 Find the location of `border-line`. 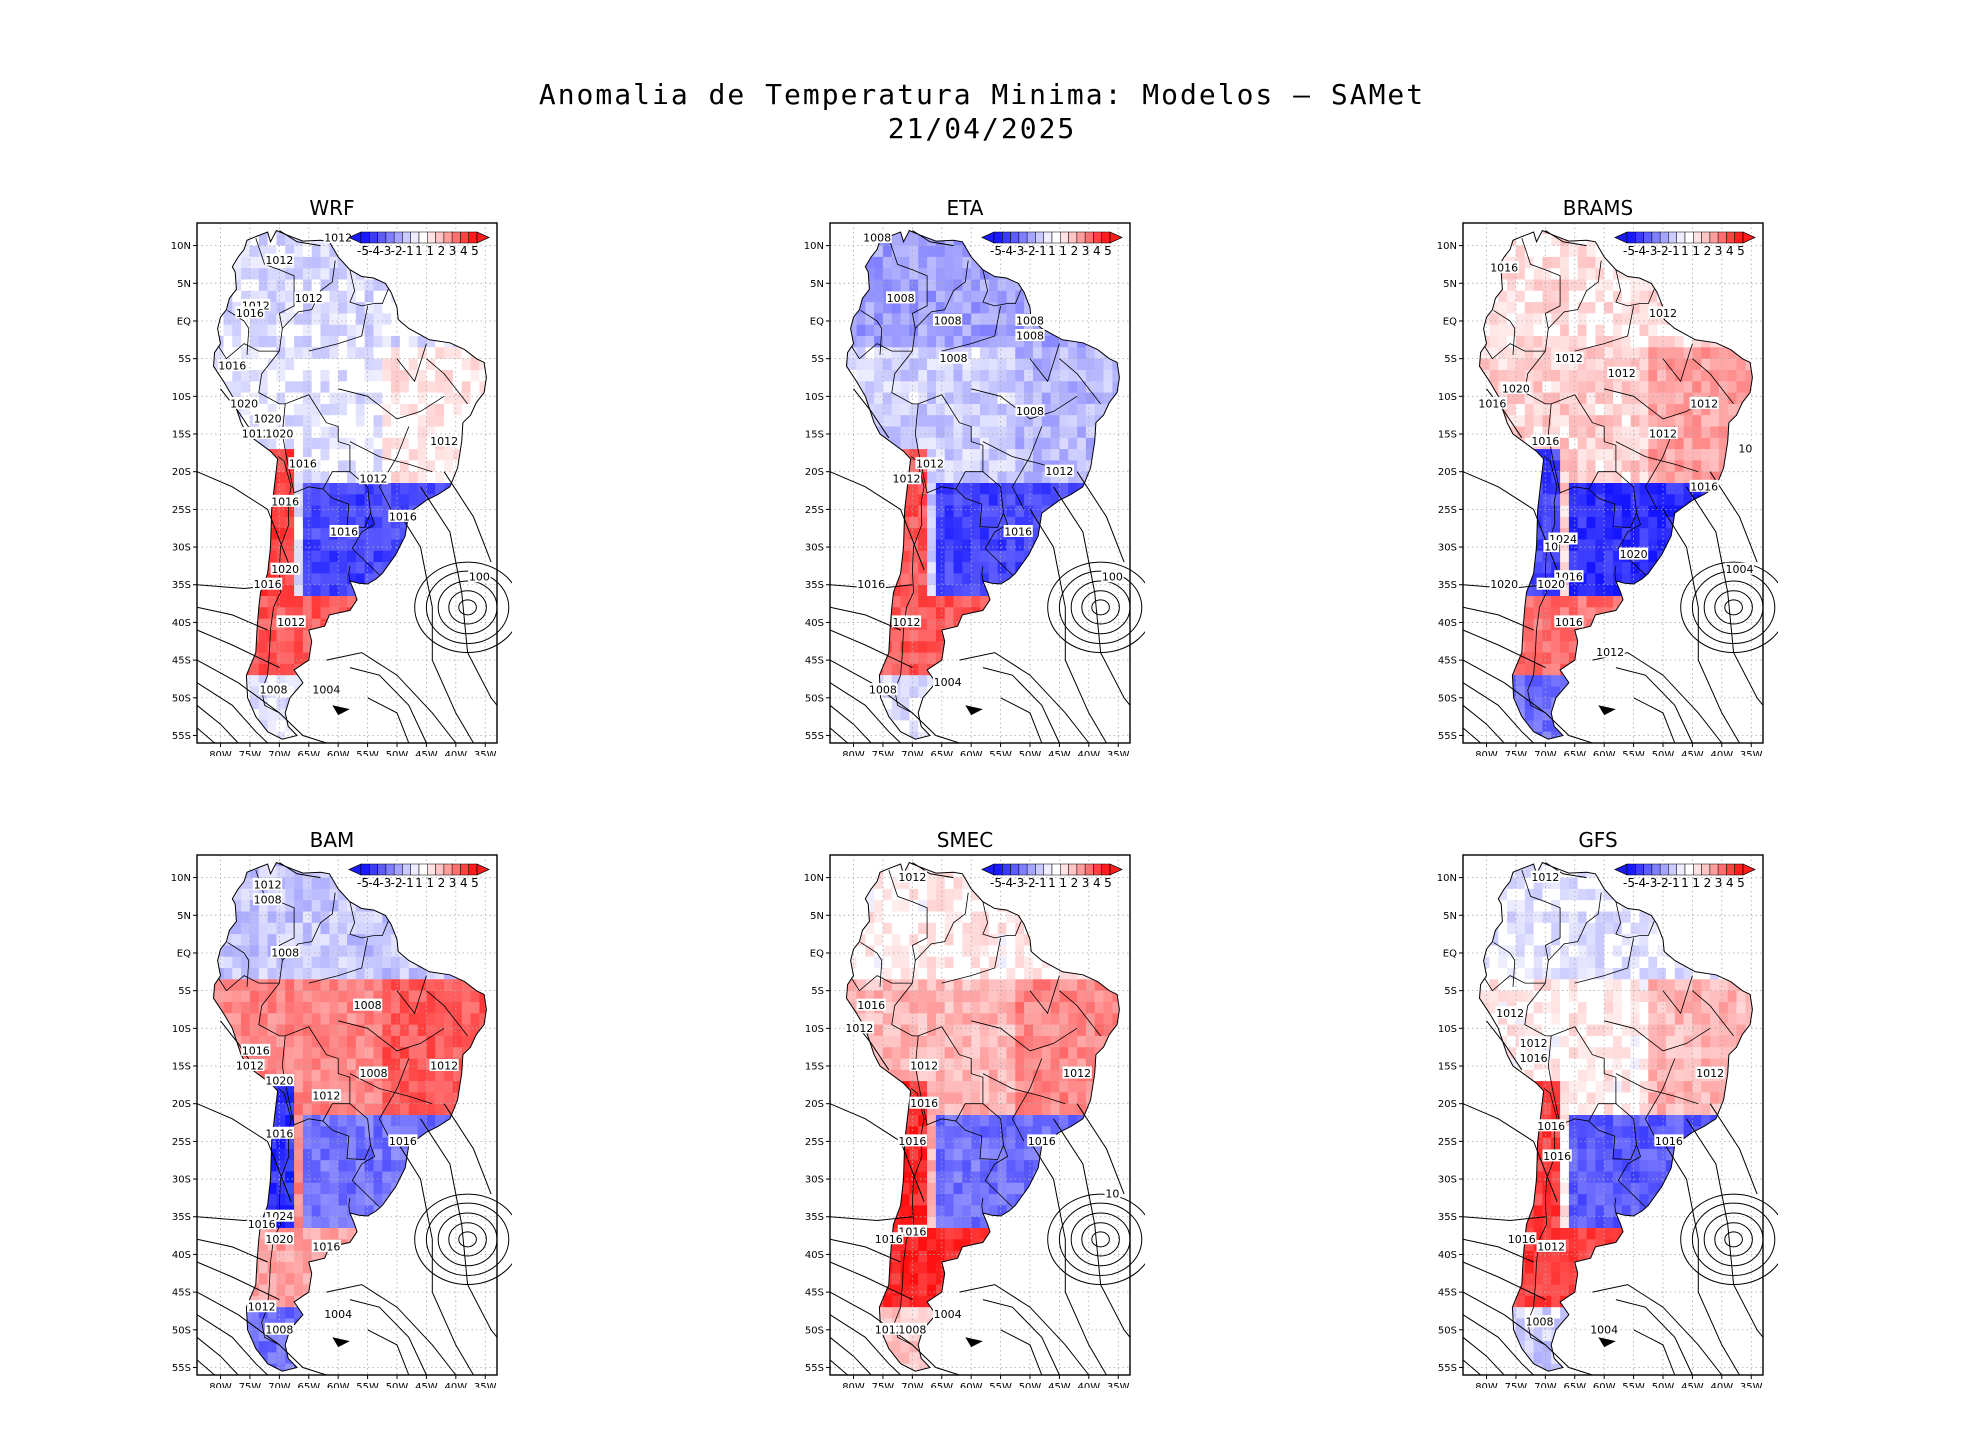

border-line is located at coordinates (447, 381).